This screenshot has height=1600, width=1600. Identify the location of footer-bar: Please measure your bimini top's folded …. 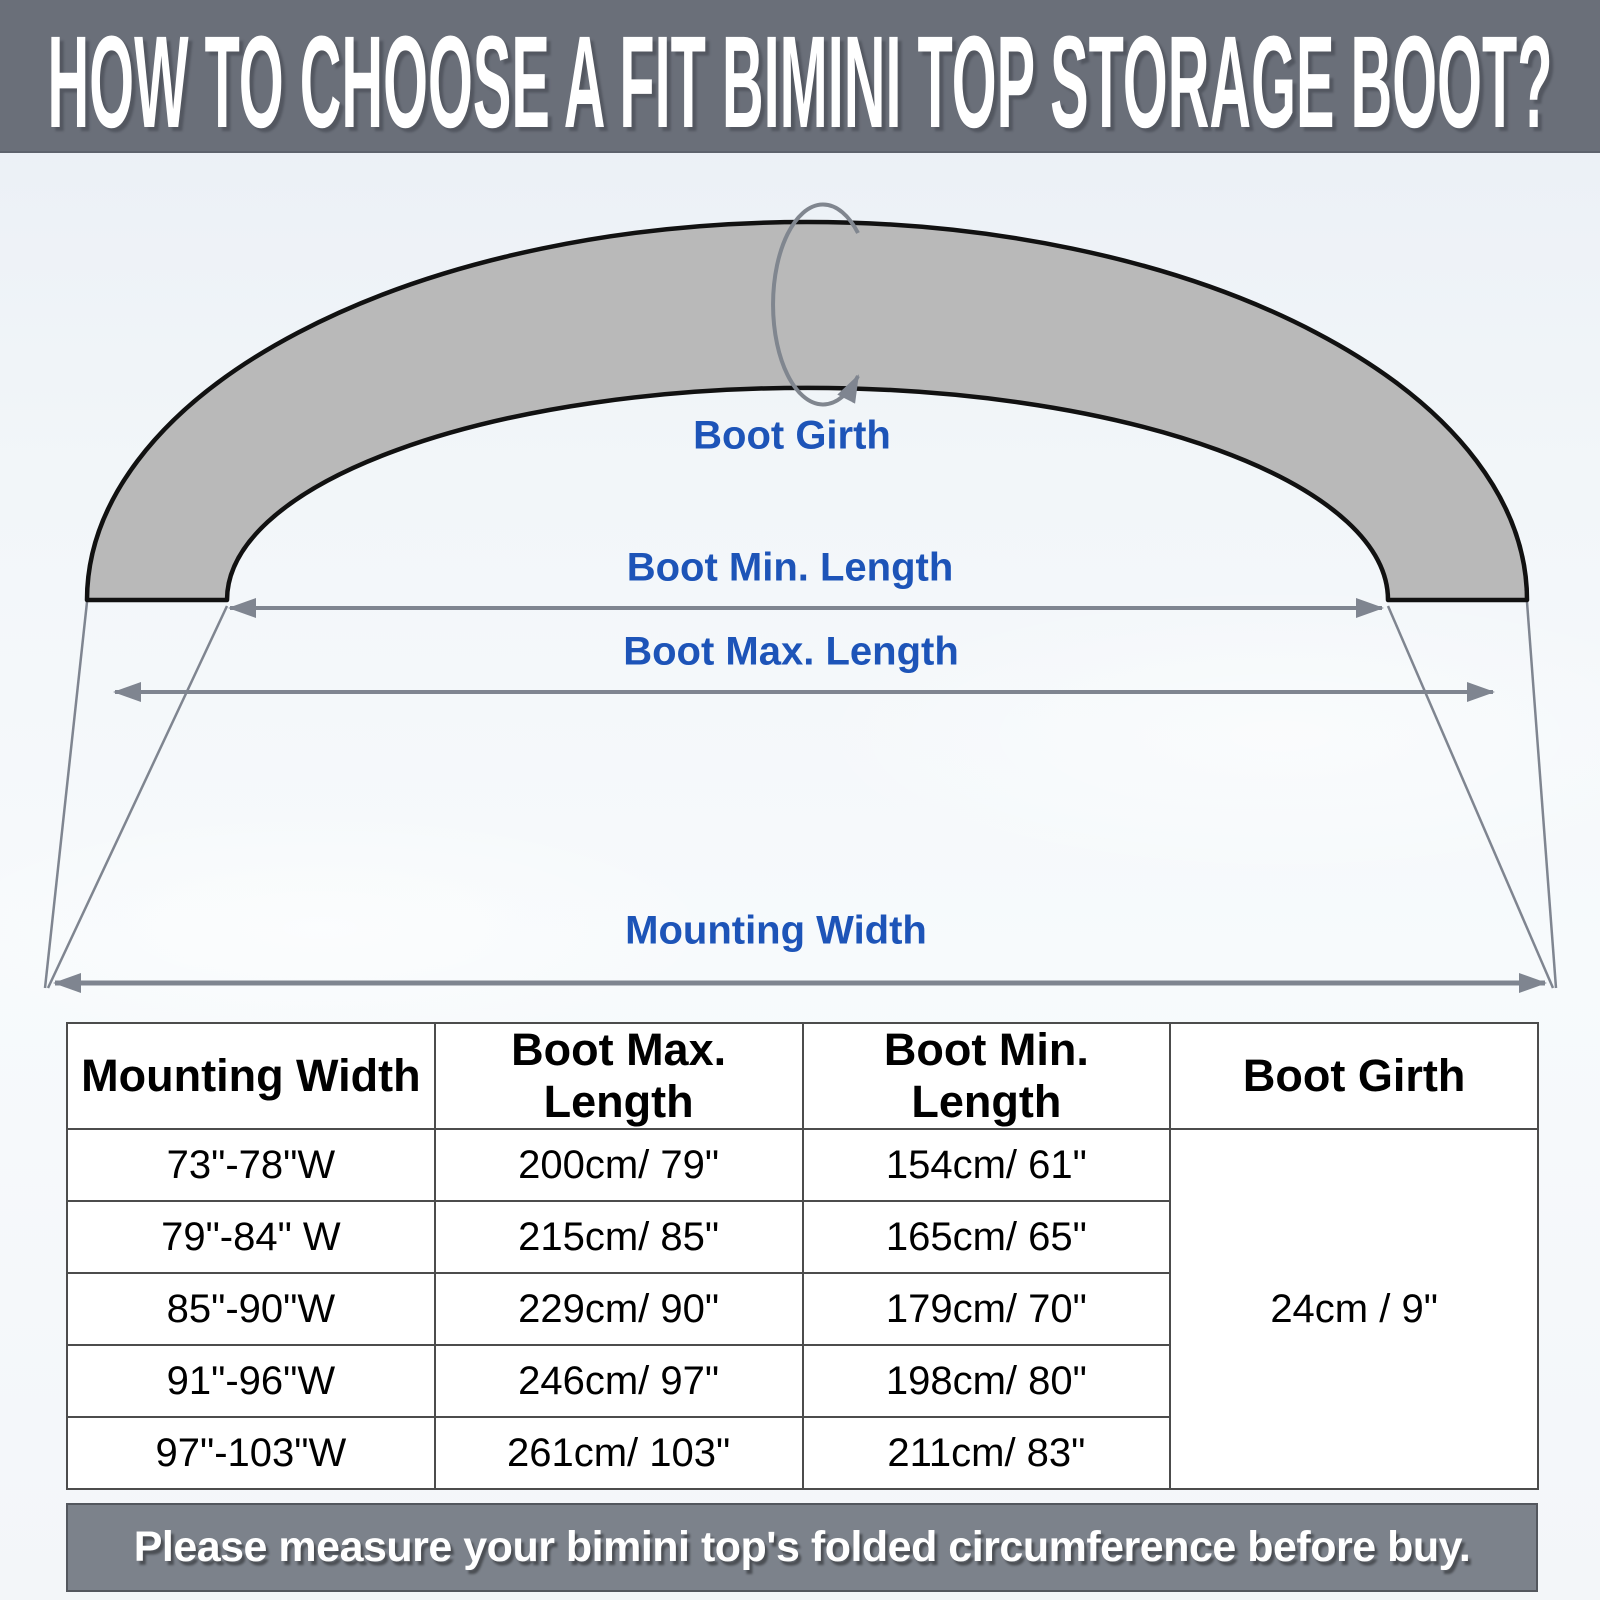
(802, 1547).